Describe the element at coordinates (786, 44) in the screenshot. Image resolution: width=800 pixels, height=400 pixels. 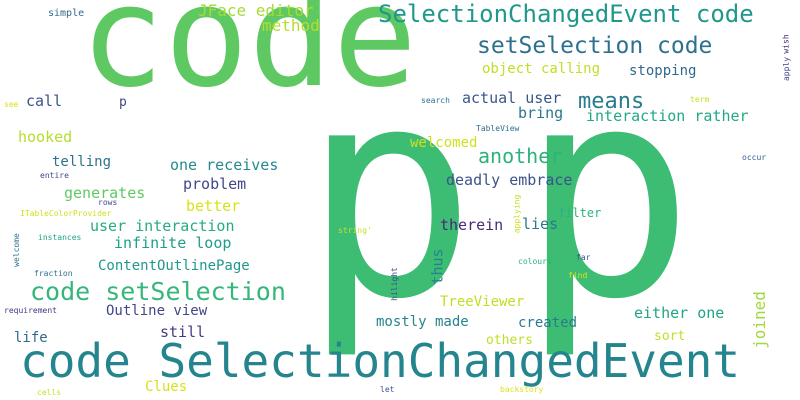
I see `word-wish: wish` at that location.